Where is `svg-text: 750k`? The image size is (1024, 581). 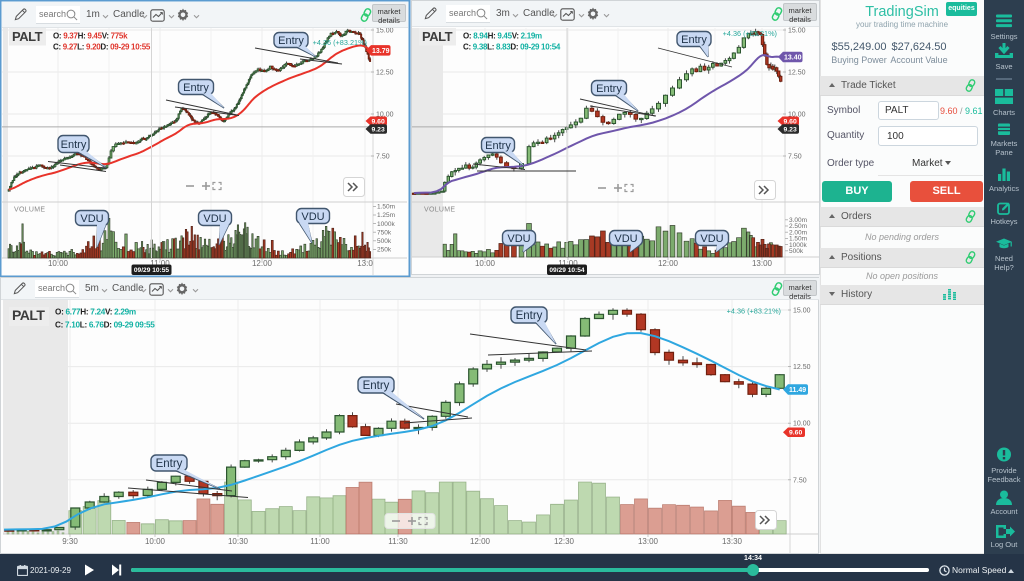
svg-text: 750k is located at coordinates (384, 232).